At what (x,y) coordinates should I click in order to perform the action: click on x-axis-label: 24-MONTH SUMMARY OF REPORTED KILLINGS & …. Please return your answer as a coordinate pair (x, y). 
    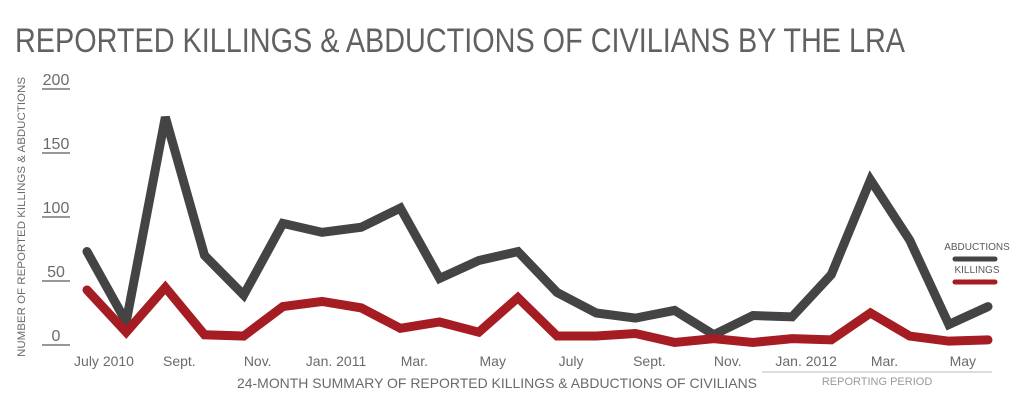
    Looking at the image, I should click on (497, 383).